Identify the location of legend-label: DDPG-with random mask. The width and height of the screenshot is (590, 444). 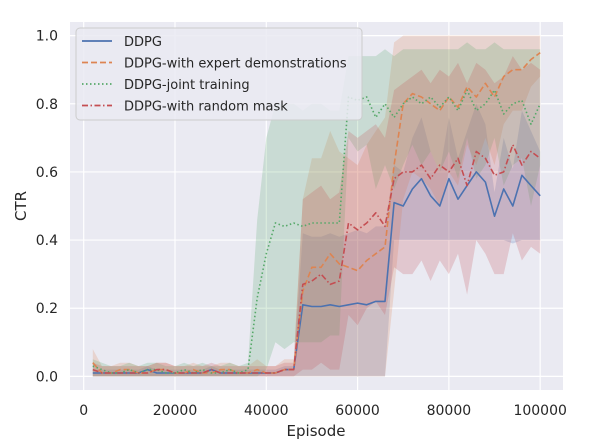
(206, 107).